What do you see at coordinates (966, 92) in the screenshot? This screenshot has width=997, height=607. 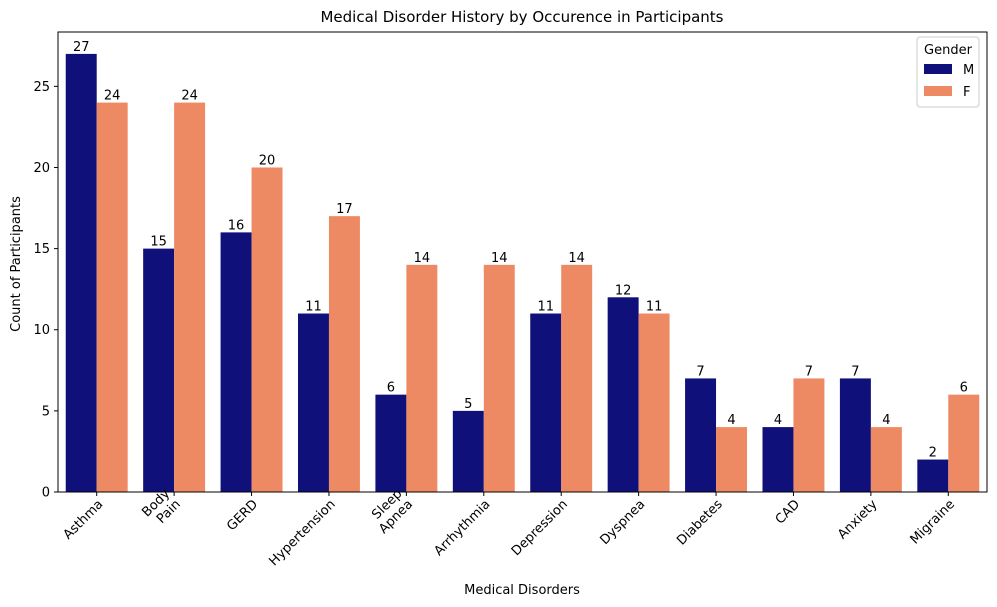 I see `legend-label-F: F` at bounding box center [966, 92].